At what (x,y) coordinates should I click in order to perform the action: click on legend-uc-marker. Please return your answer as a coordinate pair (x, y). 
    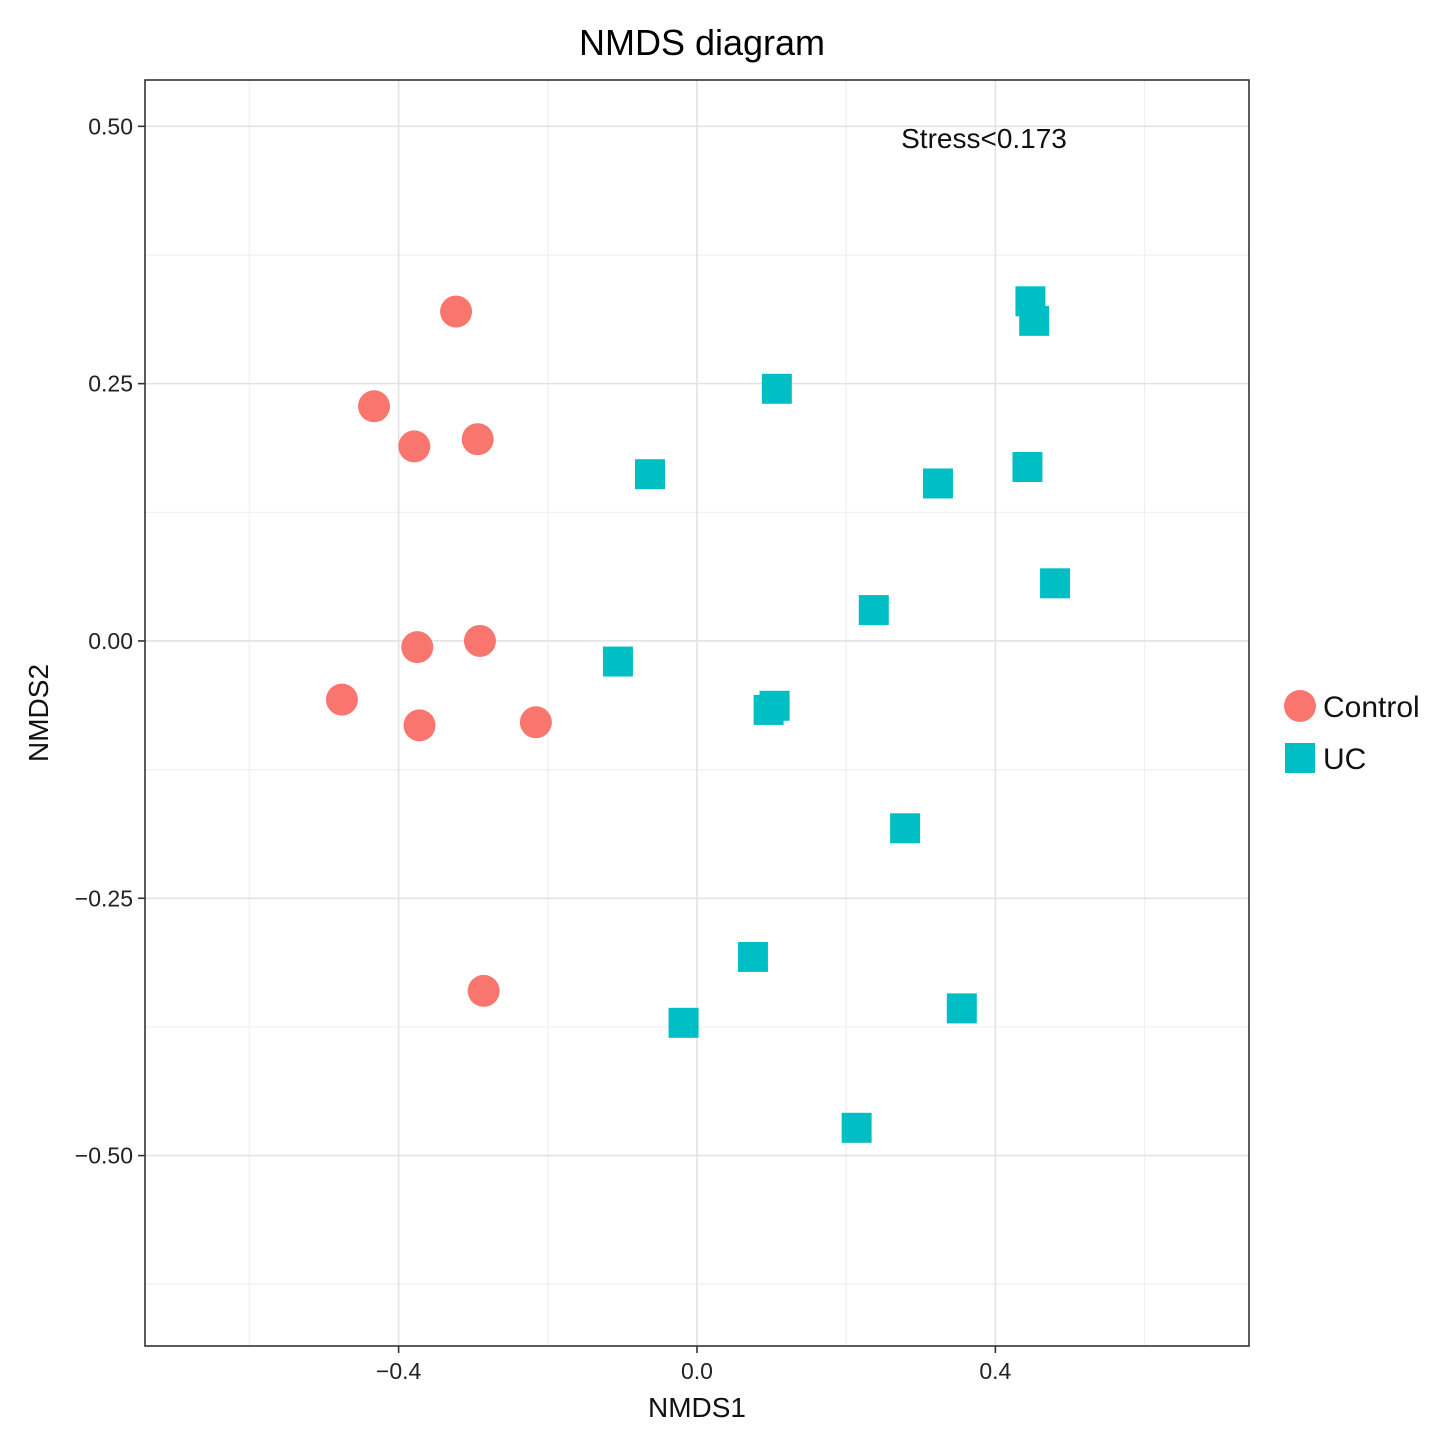
    Looking at the image, I should click on (1300, 758).